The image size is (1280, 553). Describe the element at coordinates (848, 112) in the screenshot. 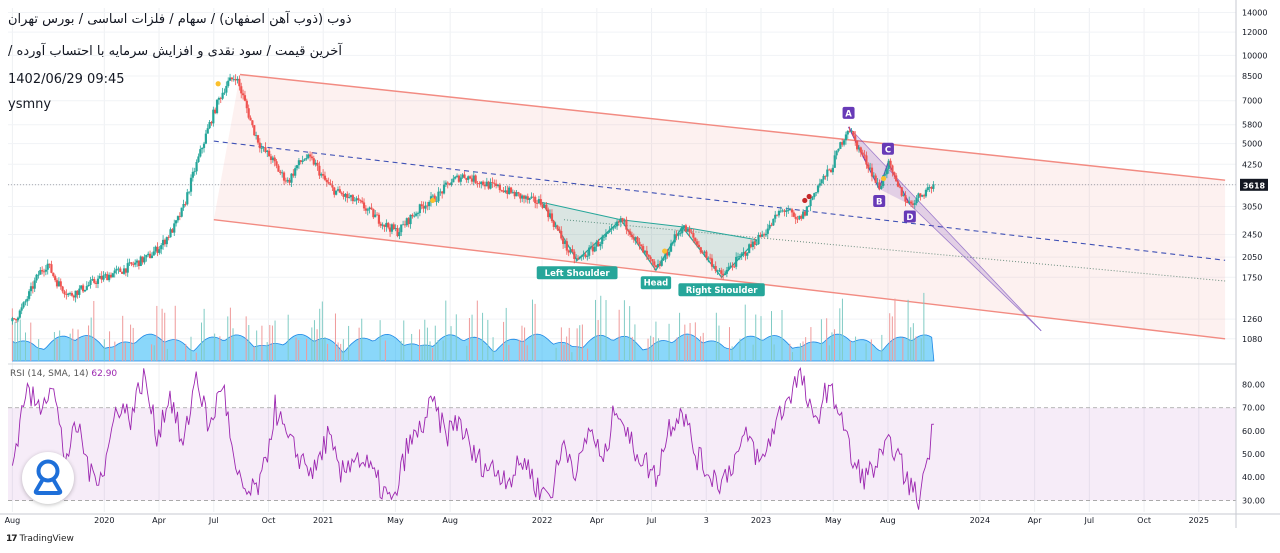

I see `abcd-label-box` at that location.